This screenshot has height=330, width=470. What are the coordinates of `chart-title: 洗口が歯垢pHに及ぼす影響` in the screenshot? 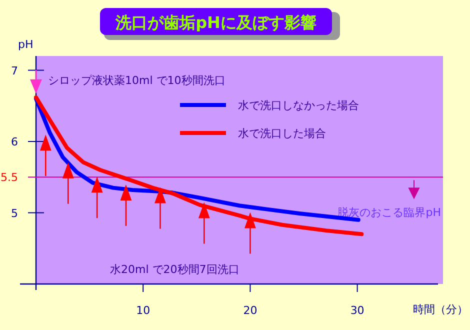 It's located at (215, 22).